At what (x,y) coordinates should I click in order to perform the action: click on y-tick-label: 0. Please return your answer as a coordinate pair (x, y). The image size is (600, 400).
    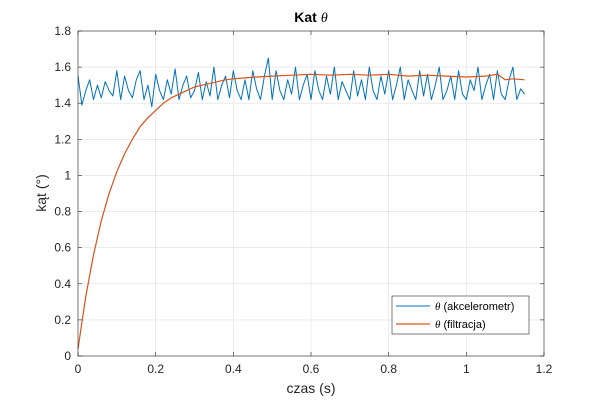
    Looking at the image, I should click on (67, 356).